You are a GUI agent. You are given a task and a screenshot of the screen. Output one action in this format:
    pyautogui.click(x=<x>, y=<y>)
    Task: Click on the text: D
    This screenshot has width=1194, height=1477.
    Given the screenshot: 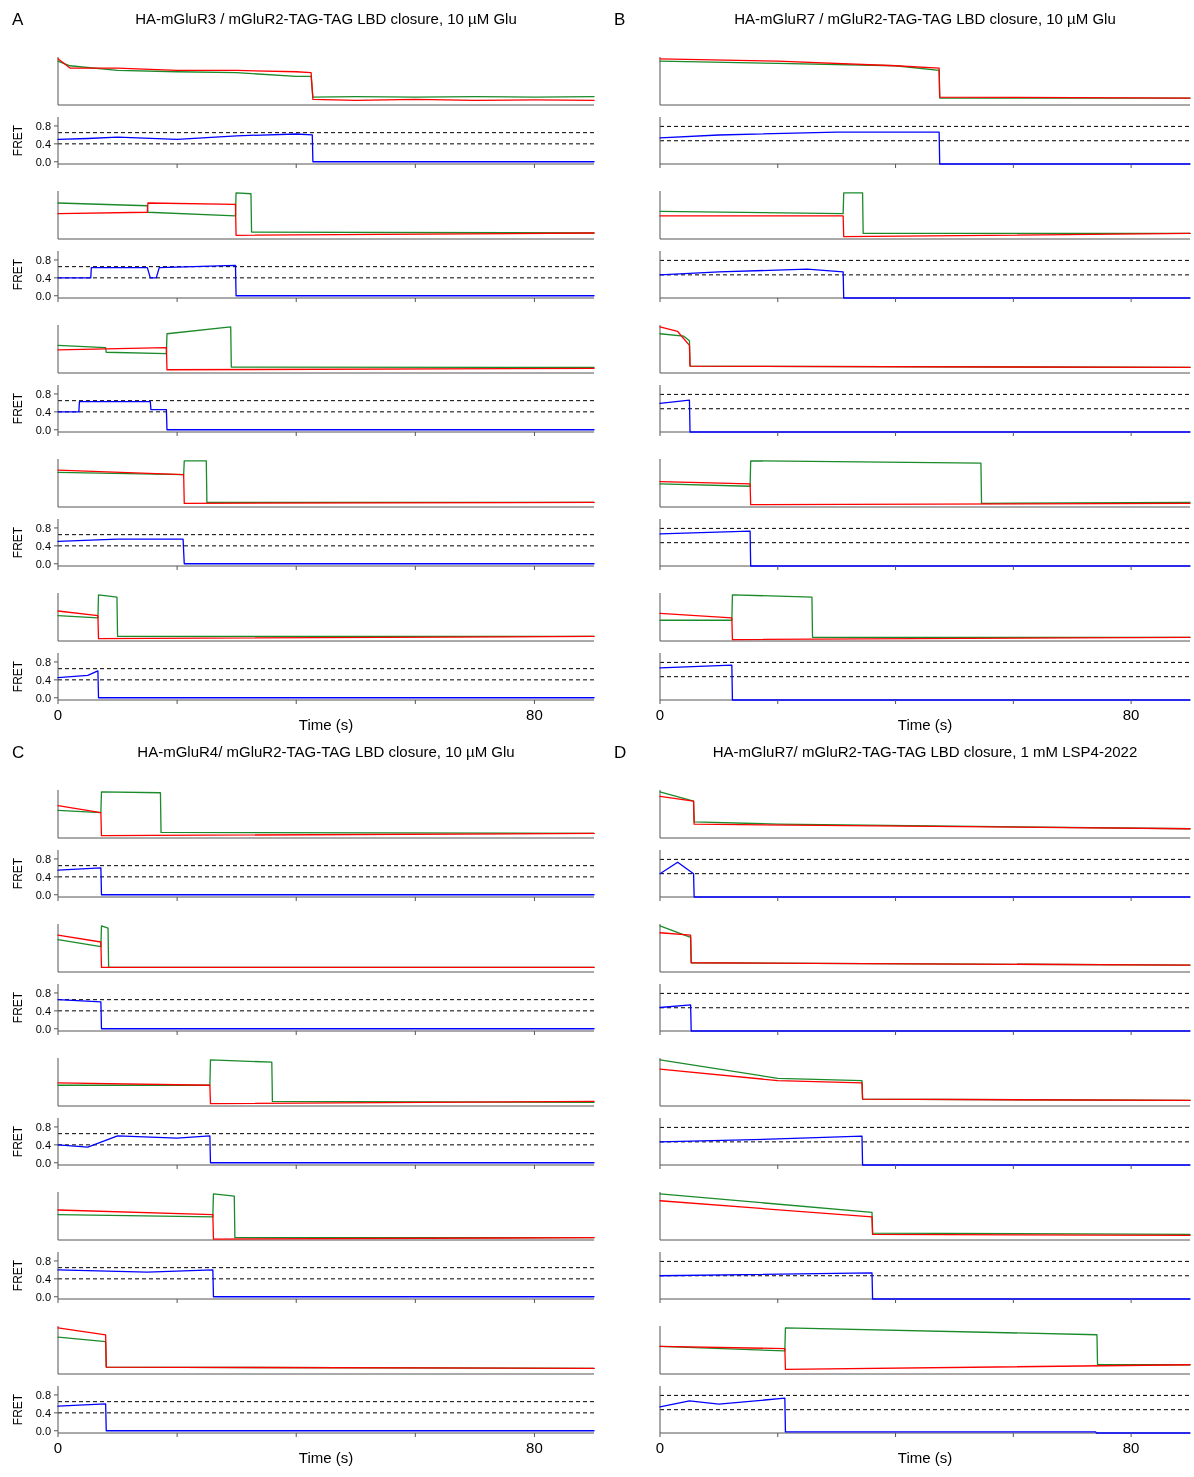 What is the action you would take?
    pyautogui.click(x=620, y=752)
    